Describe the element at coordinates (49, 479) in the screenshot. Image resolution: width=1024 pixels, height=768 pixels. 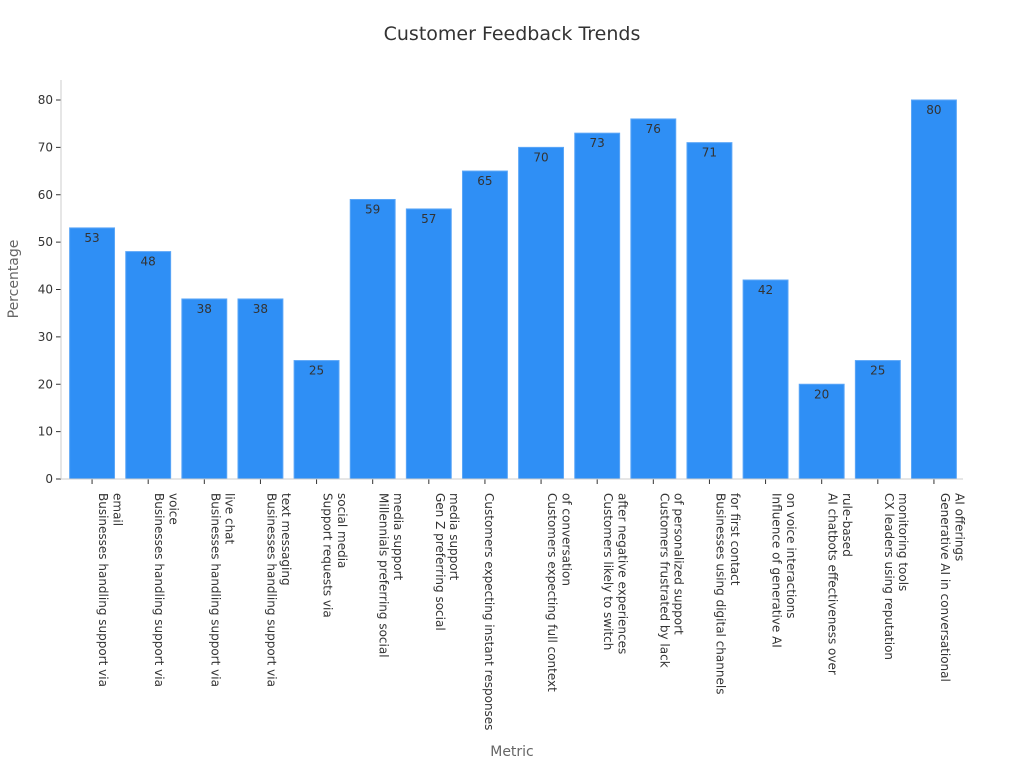
I see `y-tick-label: 0` at that location.